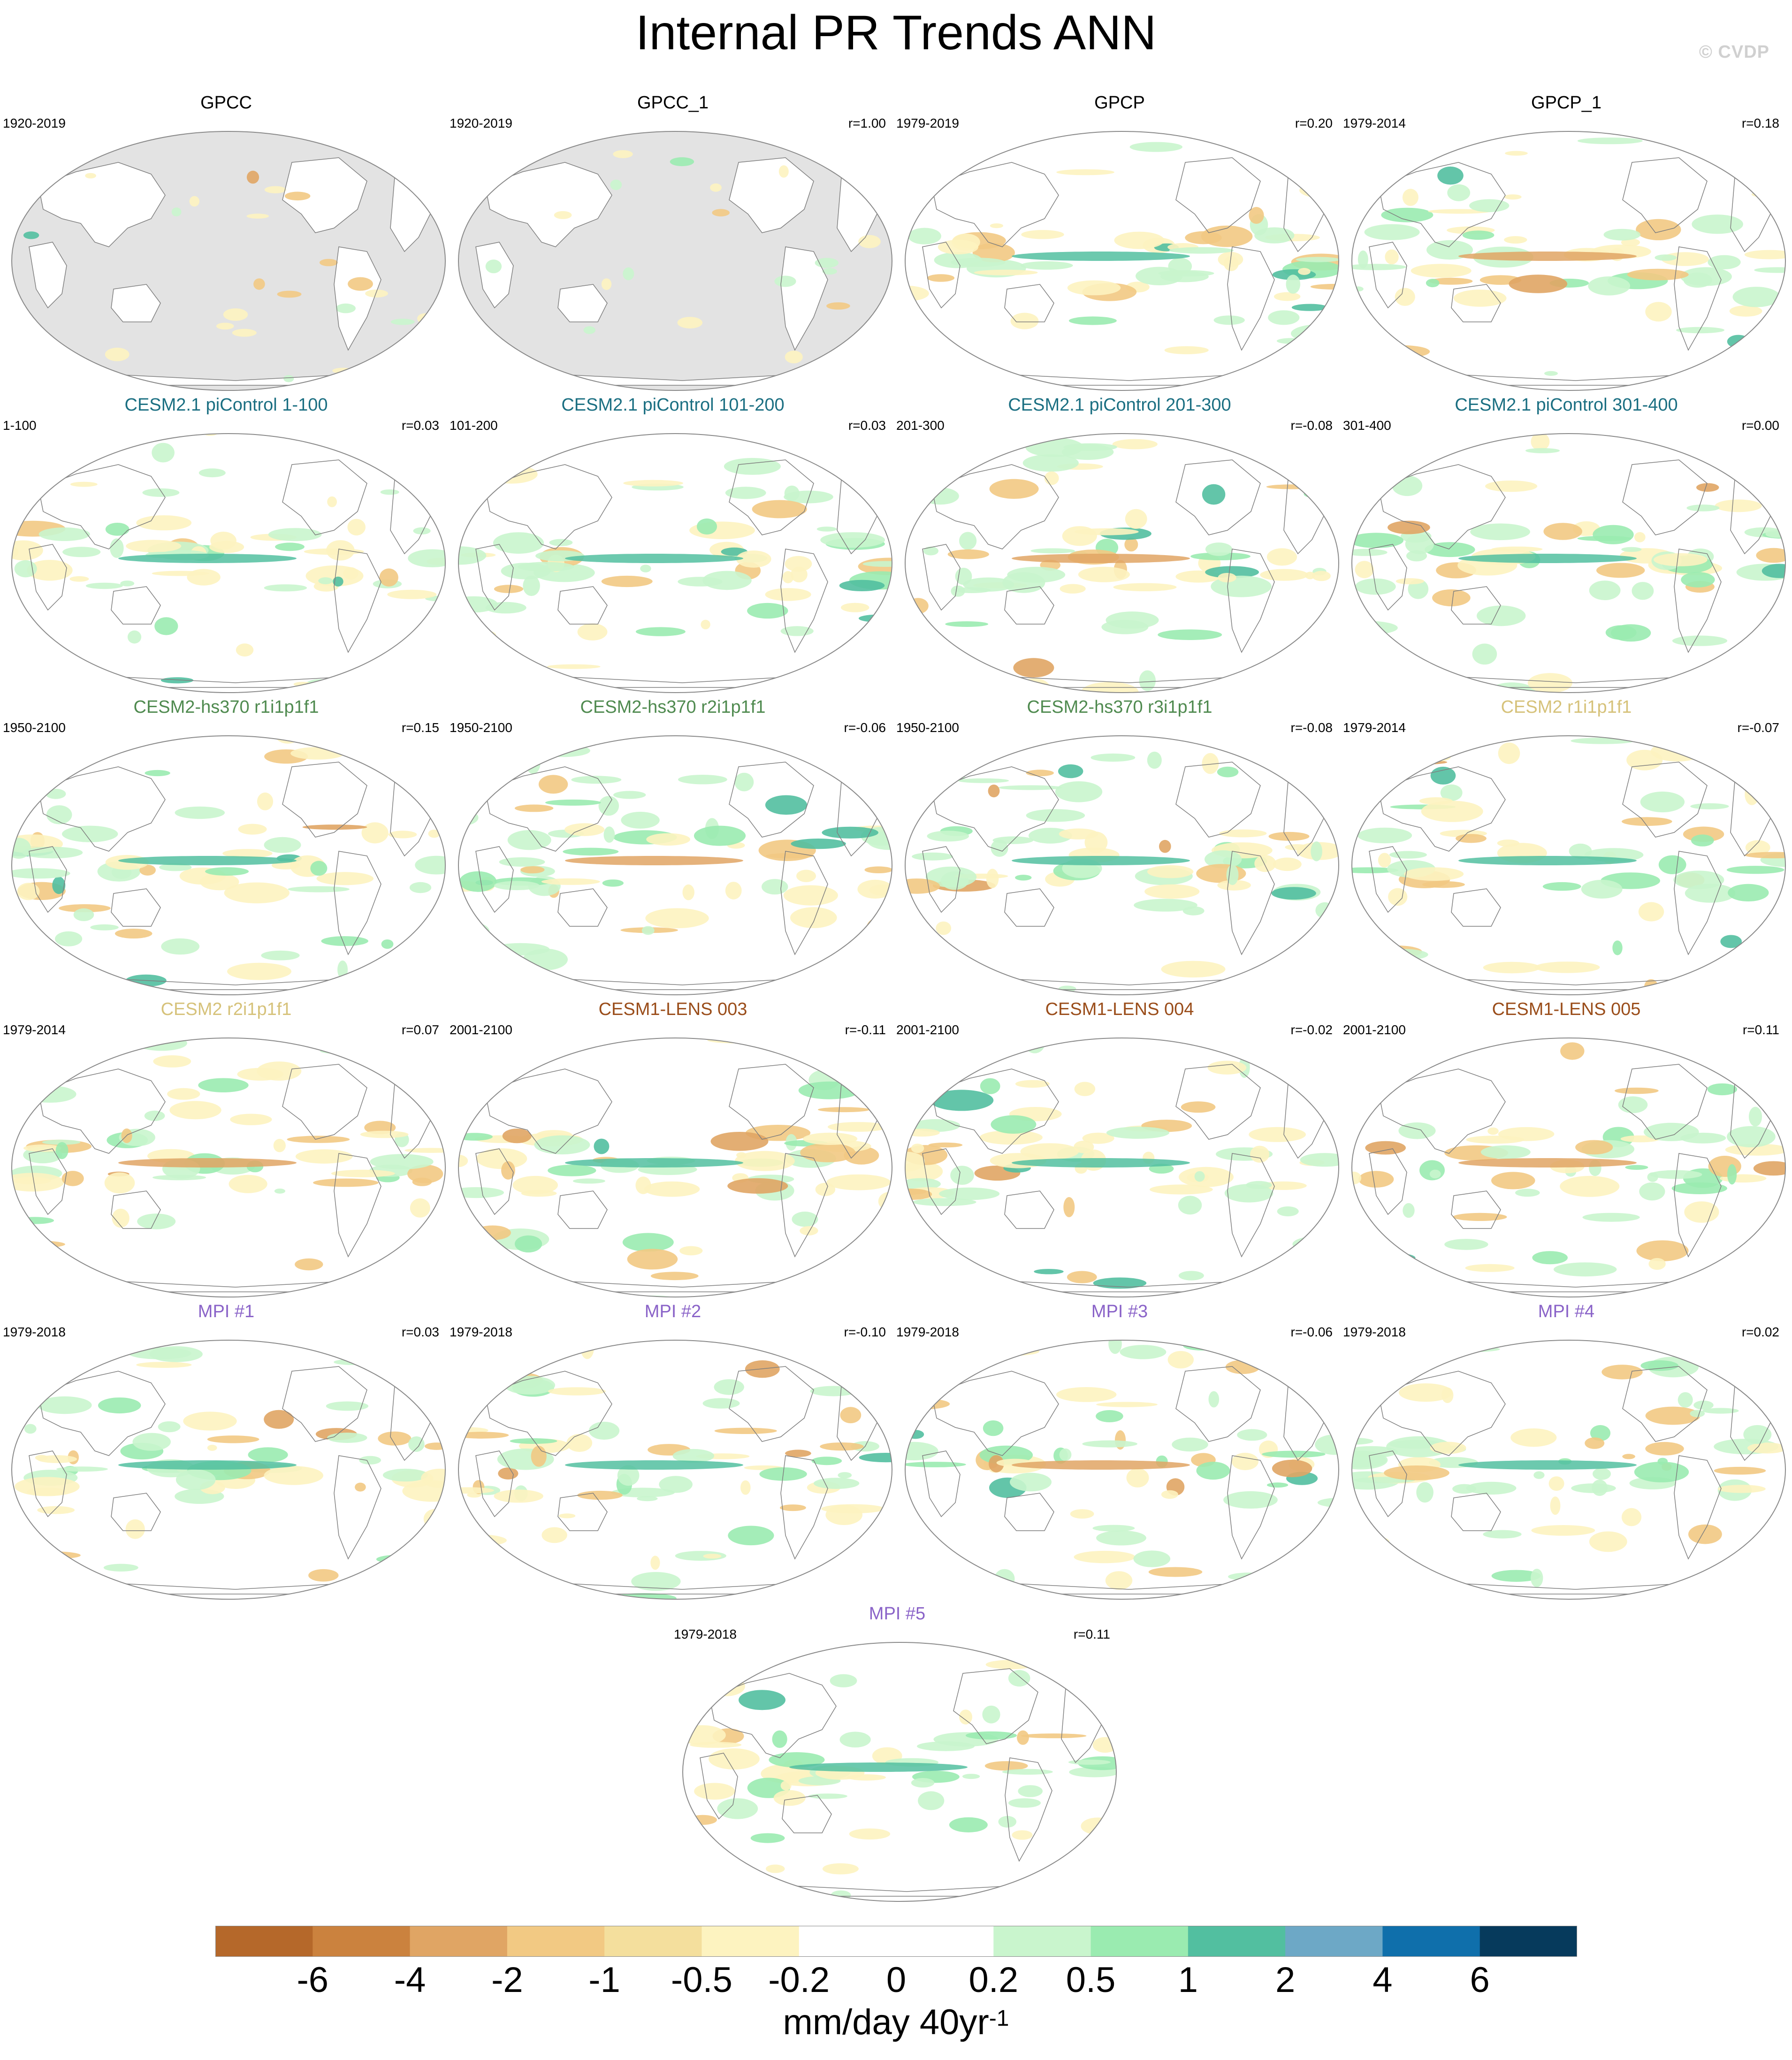 The width and height of the screenshot is (1792, 2060). What do you see at coordinates (897, 1753) in the screenshot?
I see `map-panel: MPI #5 1979-2018 r=0.11` at bounding box center [897, 1753].